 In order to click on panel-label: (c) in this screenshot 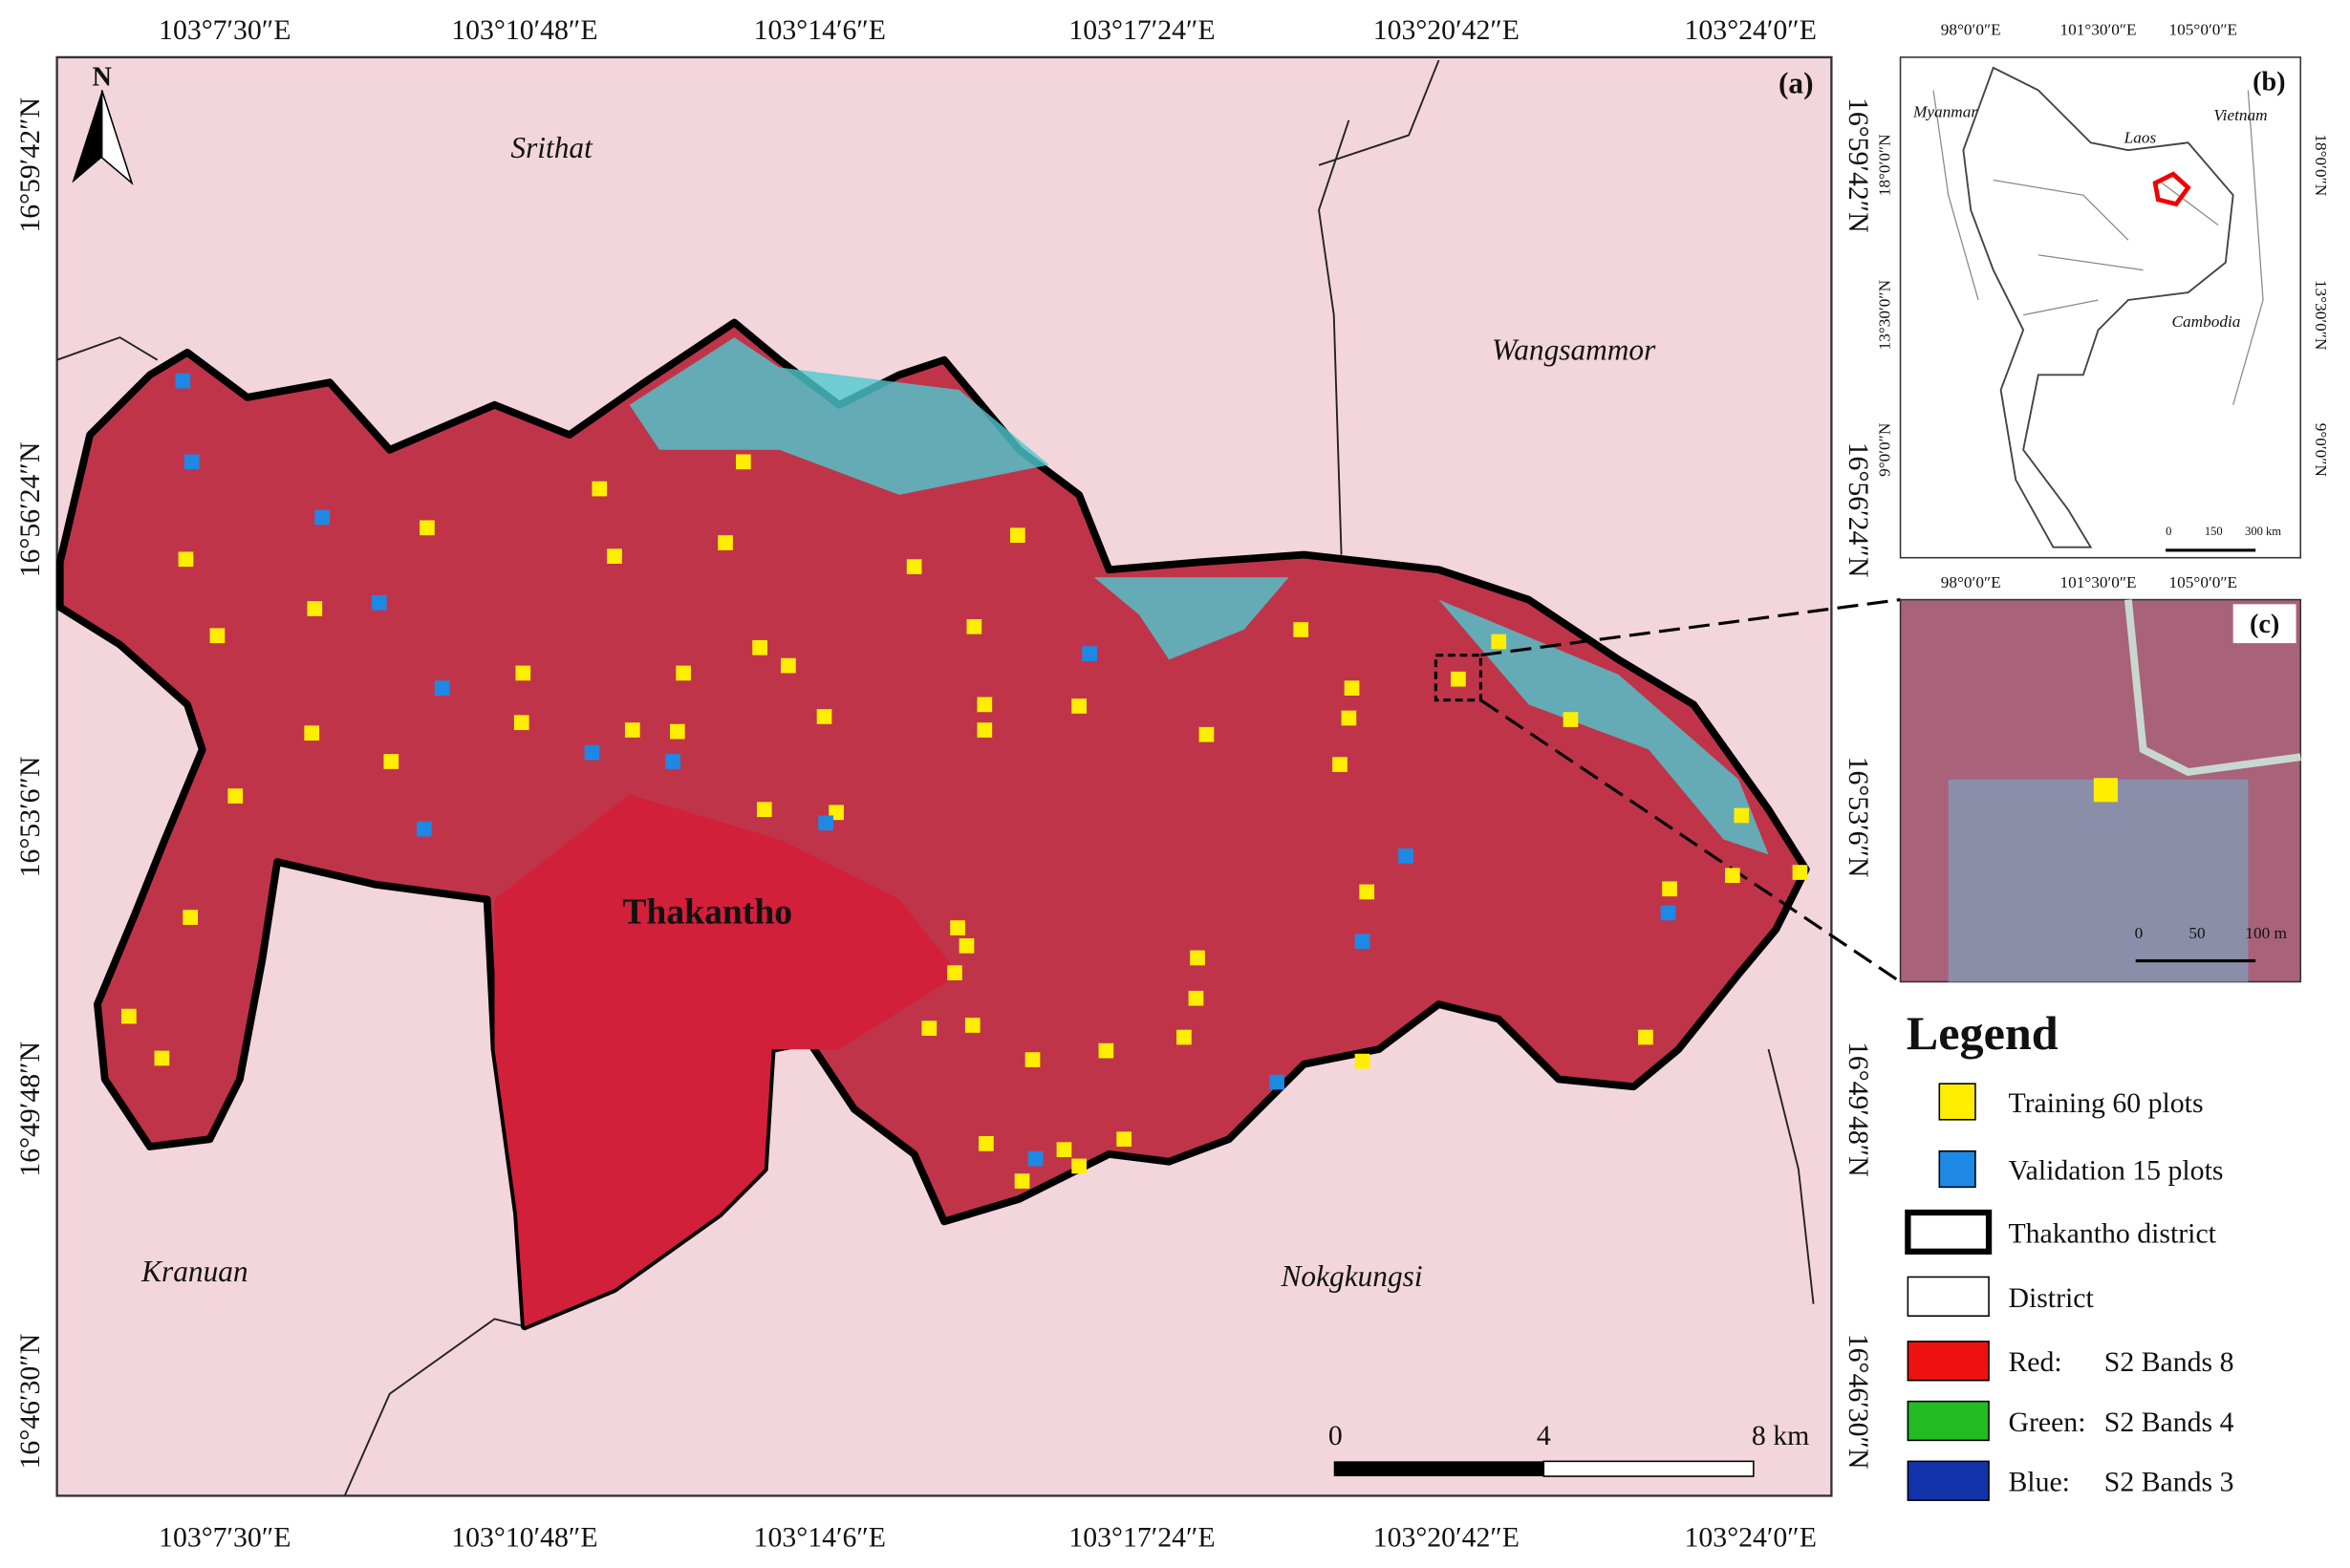, I will do `click(2264, 625)`.